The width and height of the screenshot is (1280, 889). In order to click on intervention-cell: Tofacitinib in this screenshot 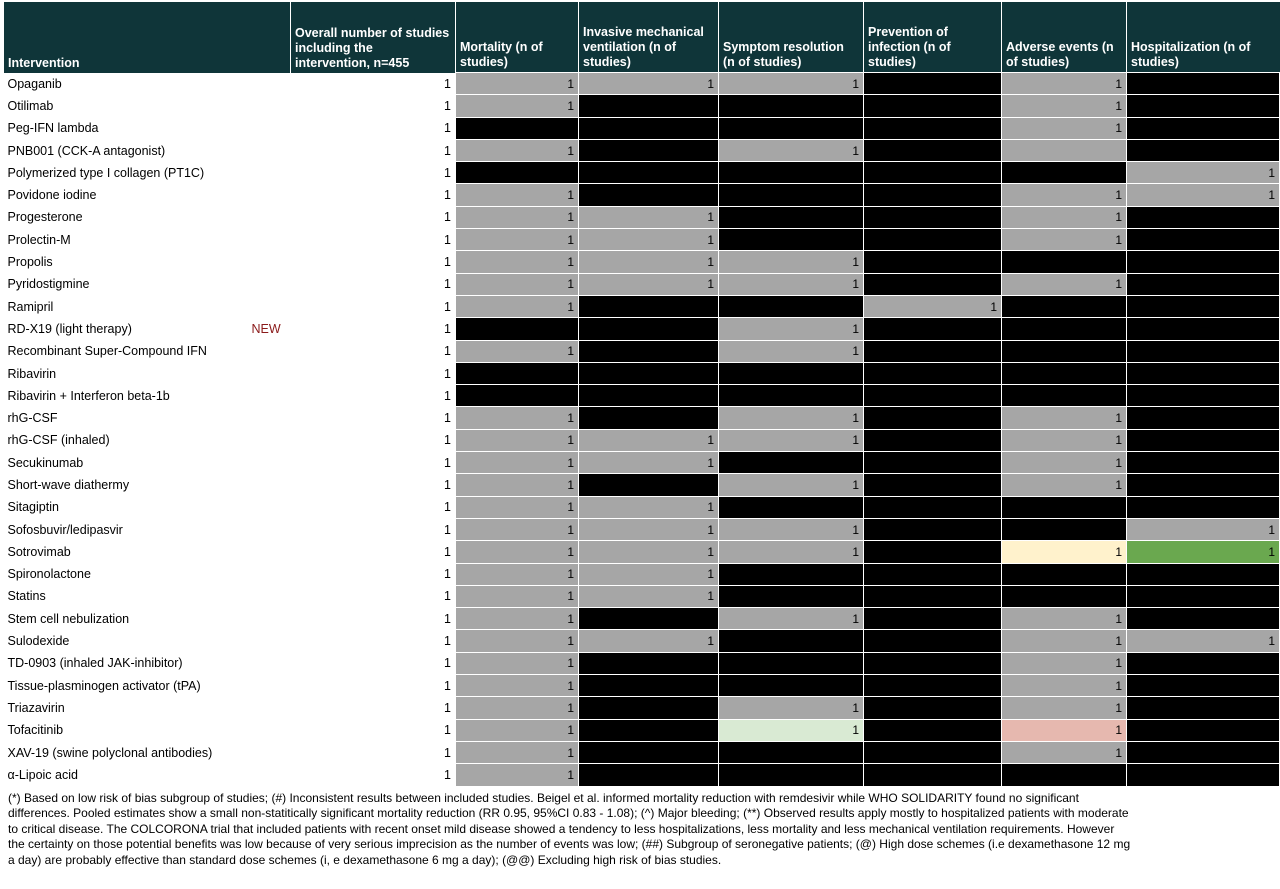, I will do `click(147, 730)`.